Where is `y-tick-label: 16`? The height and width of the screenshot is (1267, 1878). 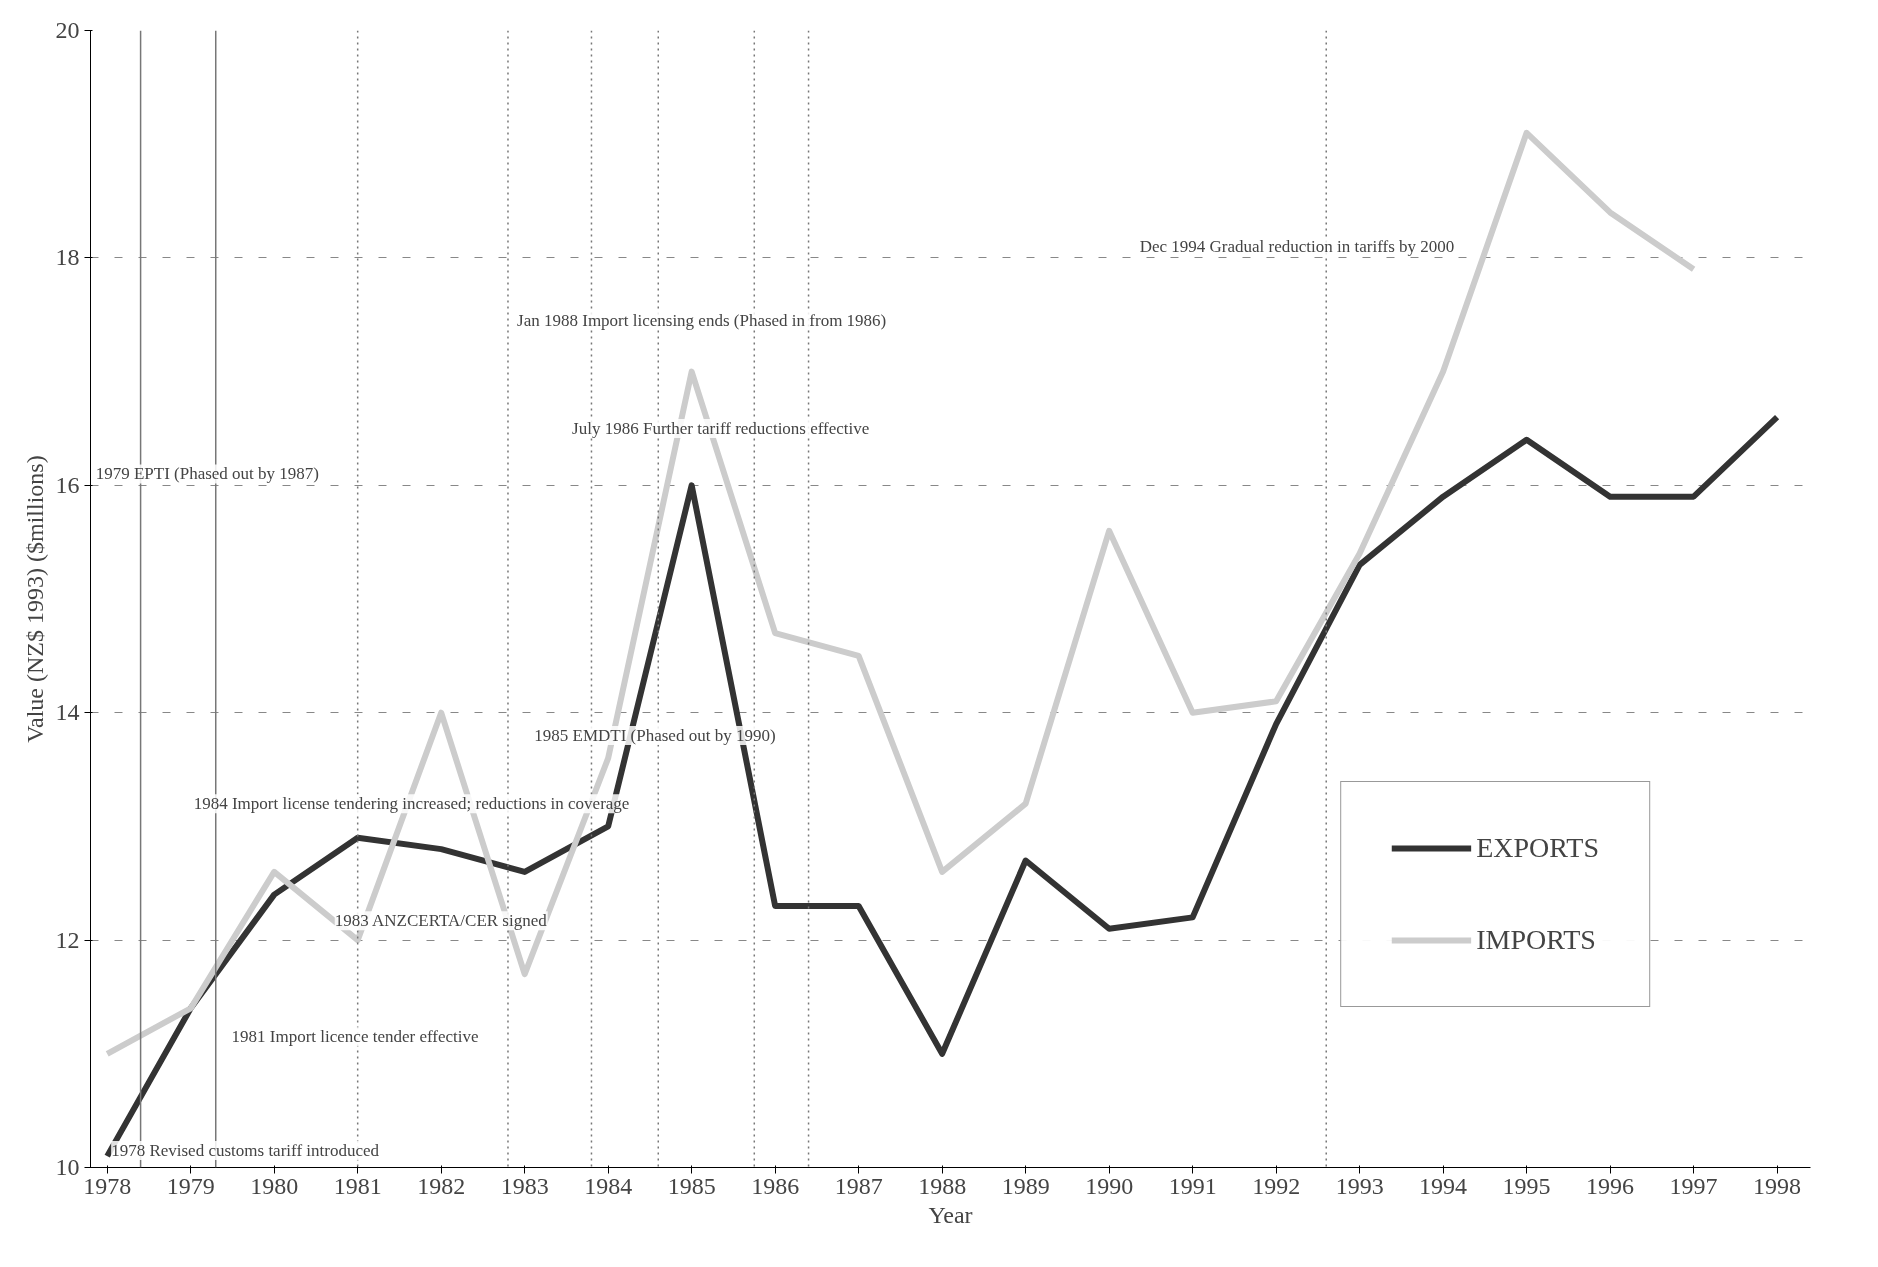 y-tick-label: 16 is located at coordinates (67, 484).